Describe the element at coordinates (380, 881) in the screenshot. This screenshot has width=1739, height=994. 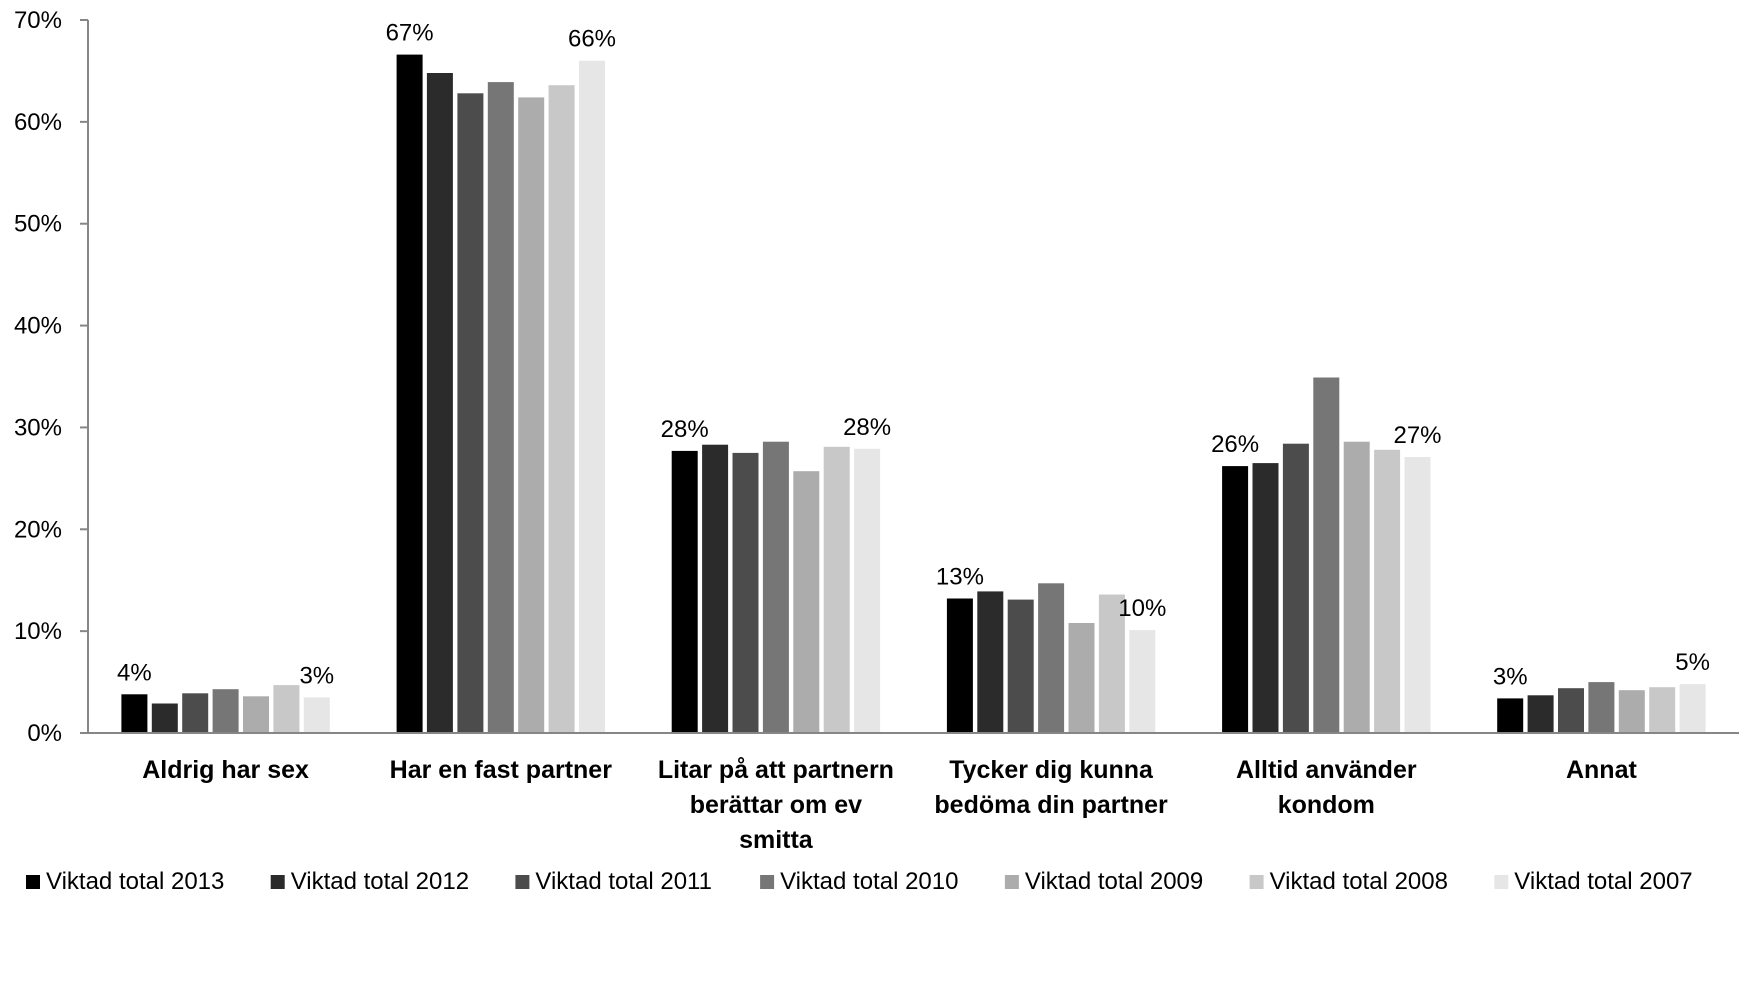
I see `legend-label: Viktad total 2012` at that location.